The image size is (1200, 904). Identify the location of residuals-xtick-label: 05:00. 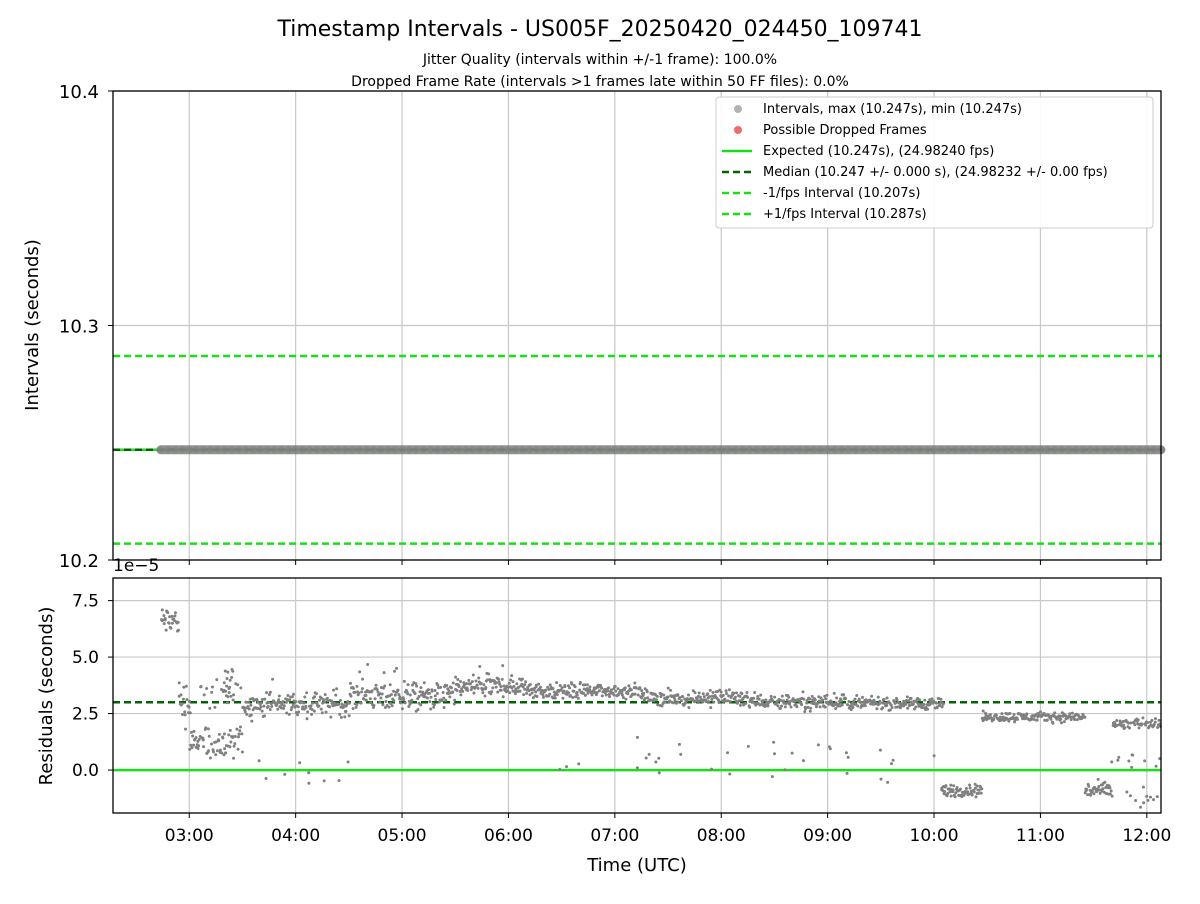
(402, 836).